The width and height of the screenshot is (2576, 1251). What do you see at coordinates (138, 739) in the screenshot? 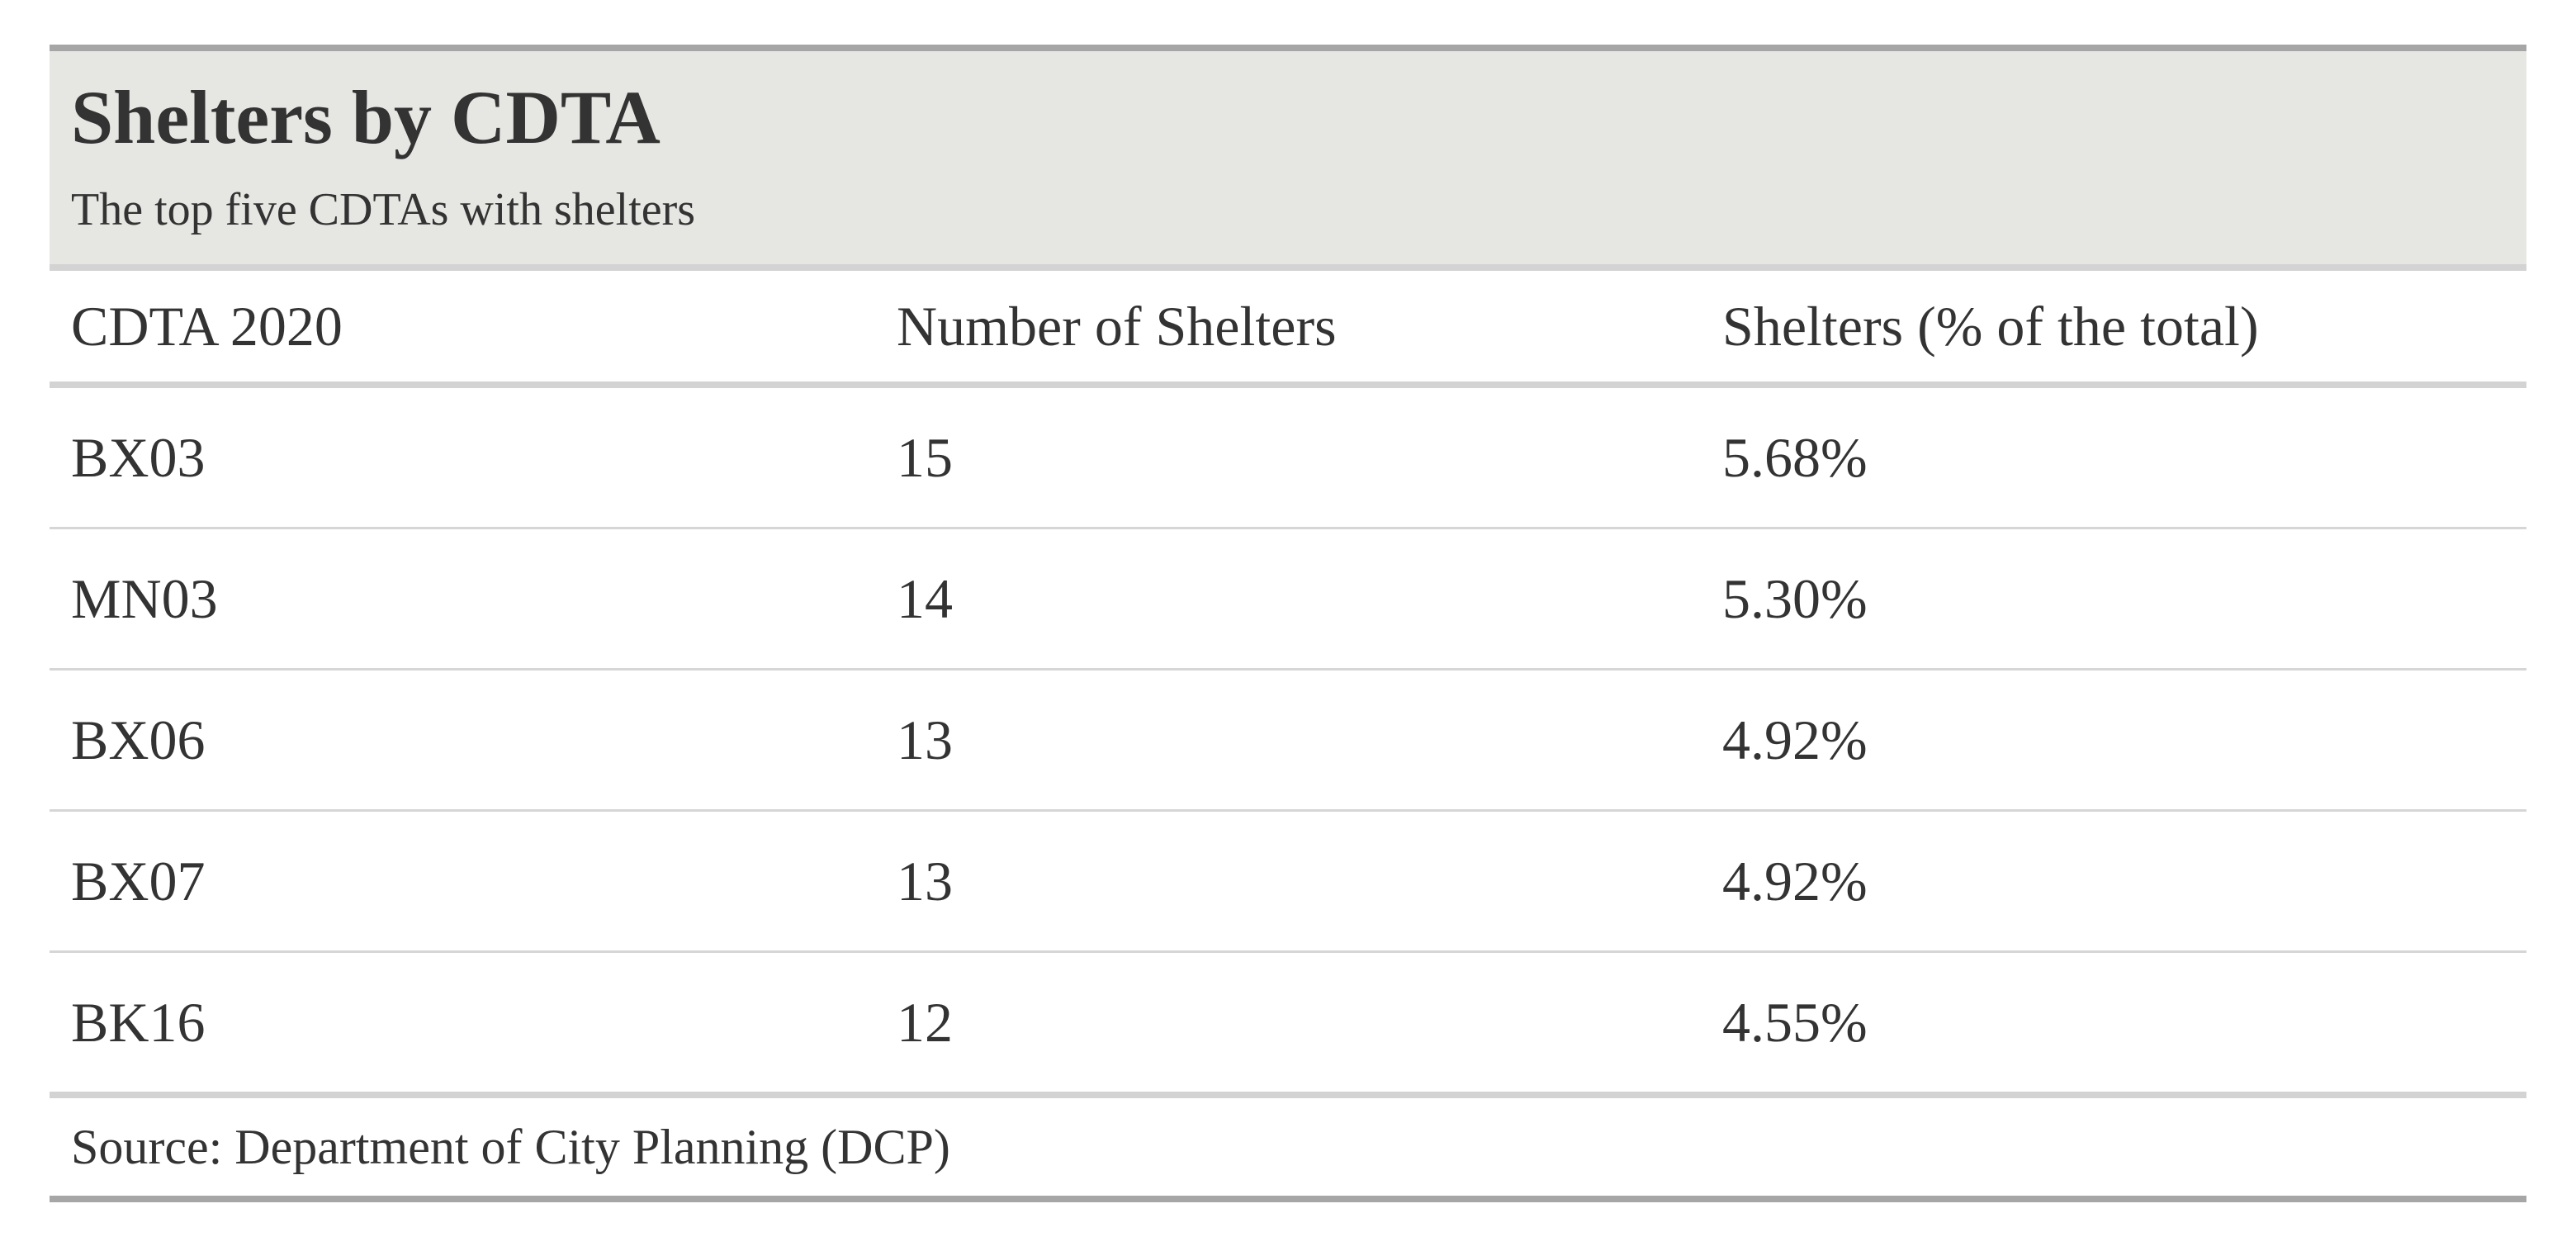
I see `cdta-cell: BX06` at bounding box center [138, 739].